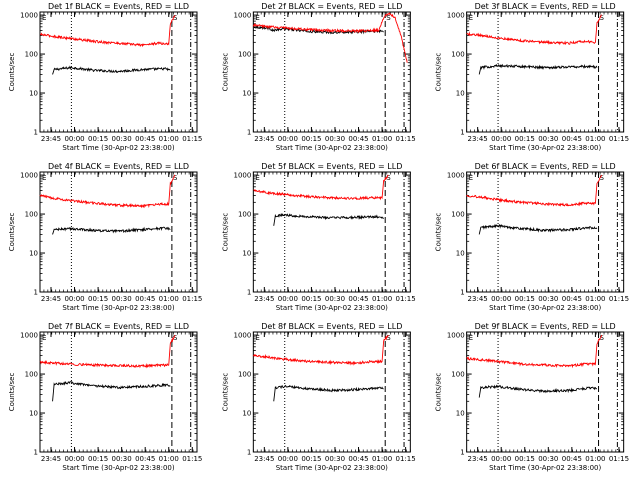 The height and width of the screenshot is (480, 640). What do you see at coordinates (545, 166) in the screenshot?
I see `panel-title: Det 6f BLACK = Events, RED = LLD` at bounding box center [545, 166].